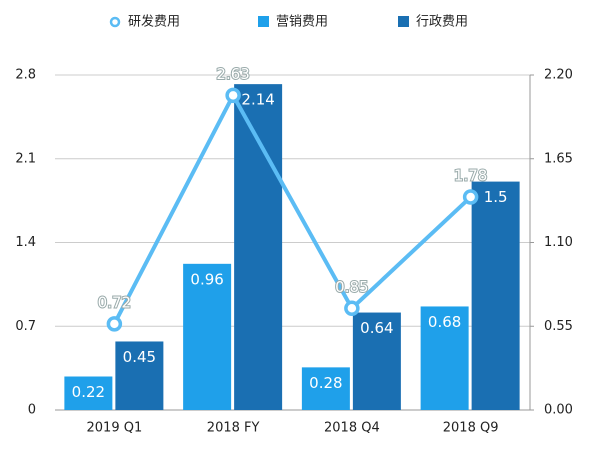  Describe the element at coordinates (444, 322) in the screenshot. I see `value-label: 0.68` at that location.